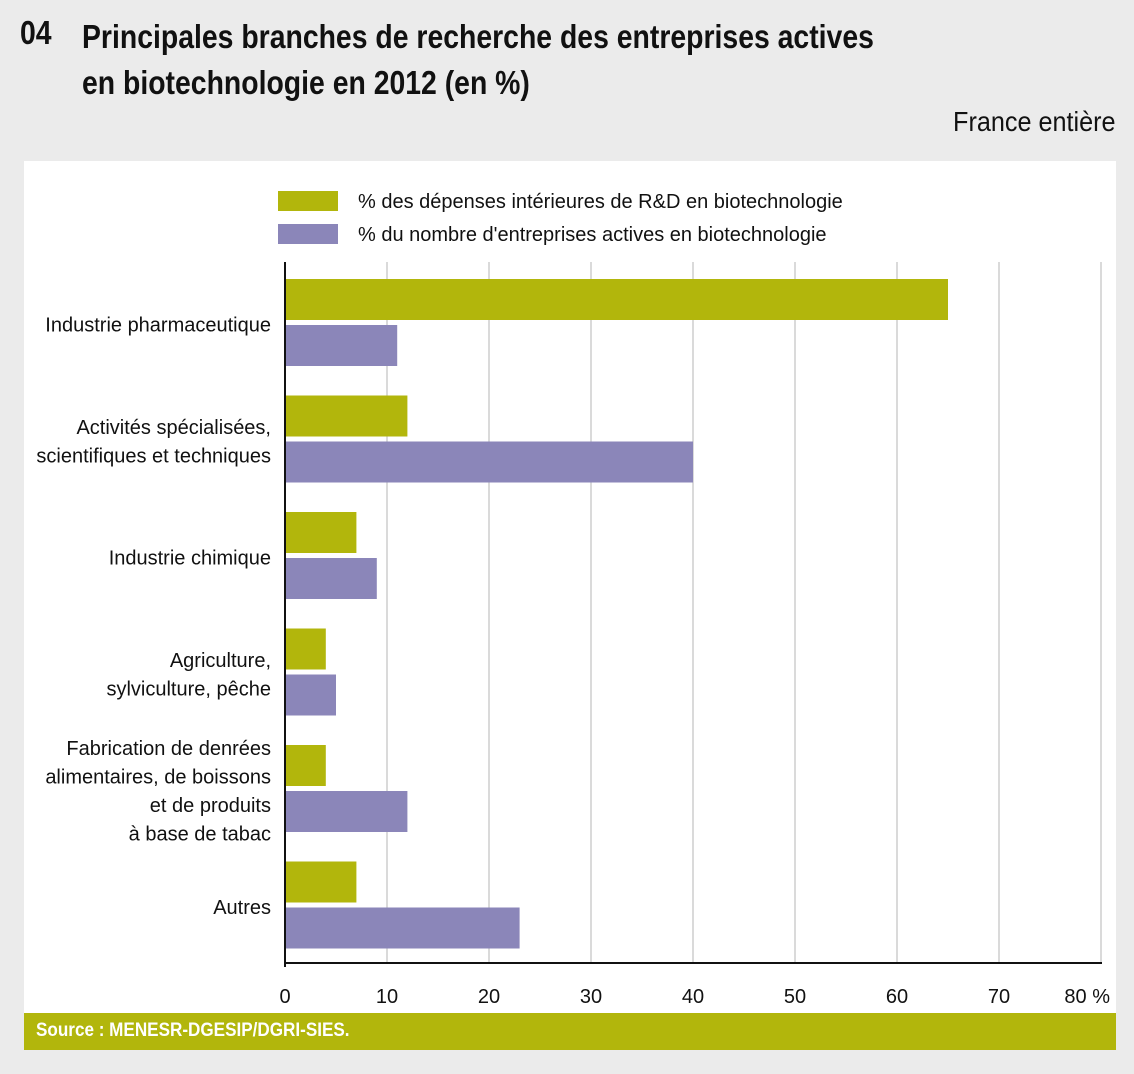  Describe the element at coordinates (153, 456) in the screenshot. I see `category-label: scientifiques et techniques` at that location.